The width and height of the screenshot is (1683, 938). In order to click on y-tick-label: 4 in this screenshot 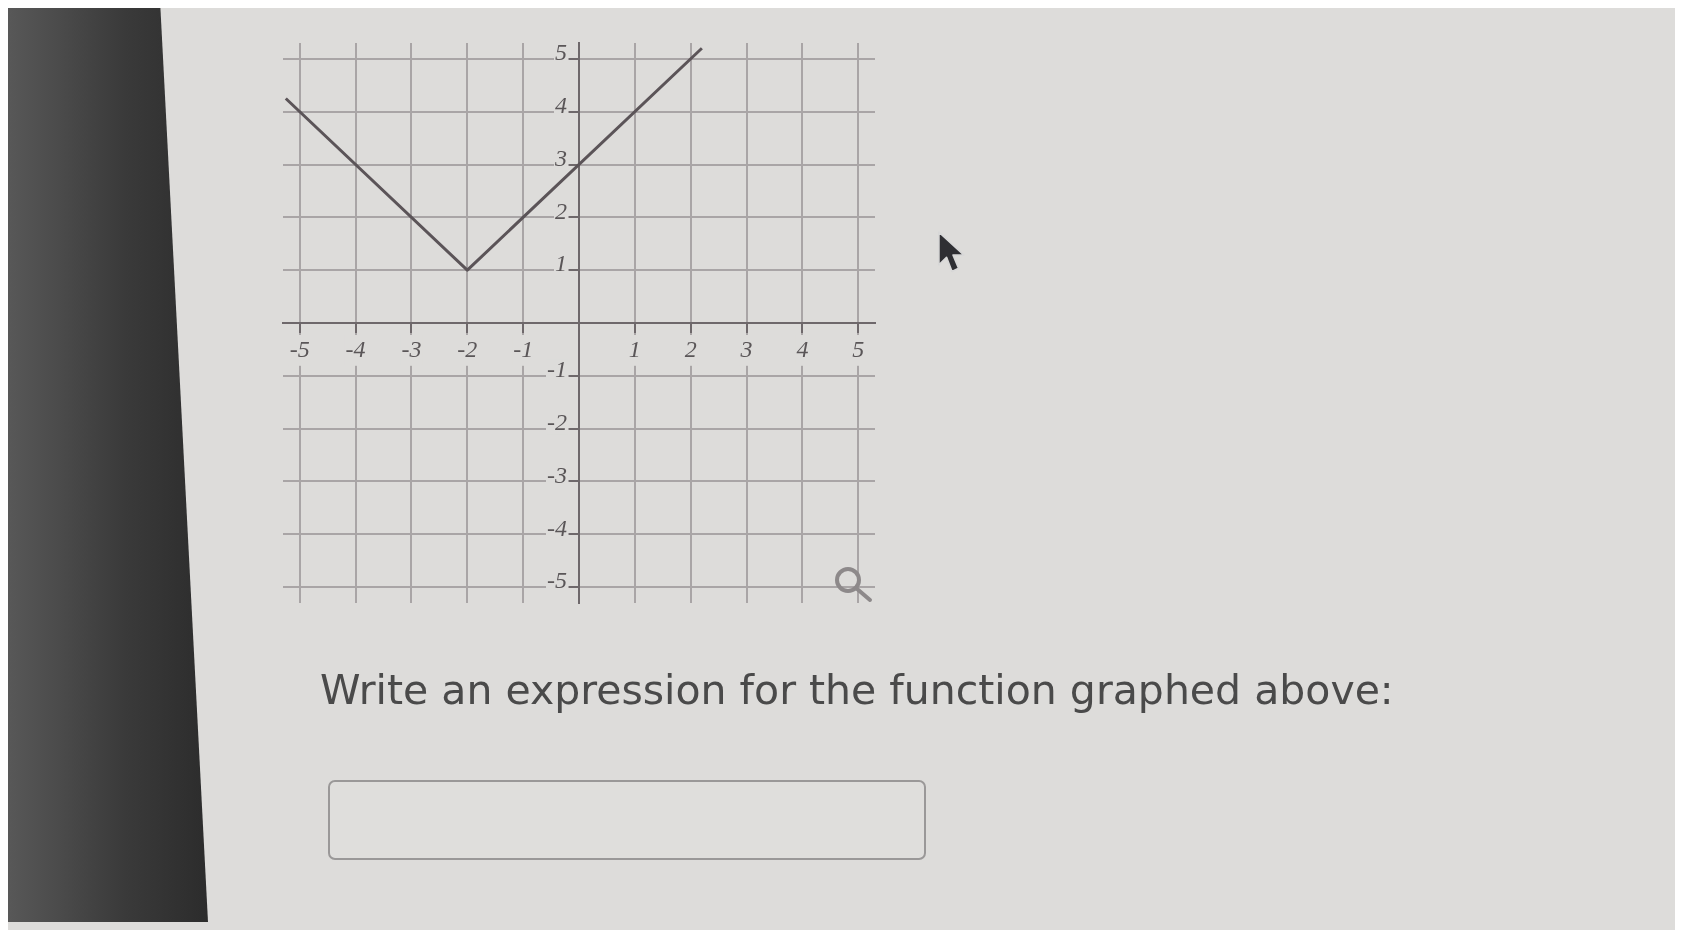, I will do `click(561, 104)`.